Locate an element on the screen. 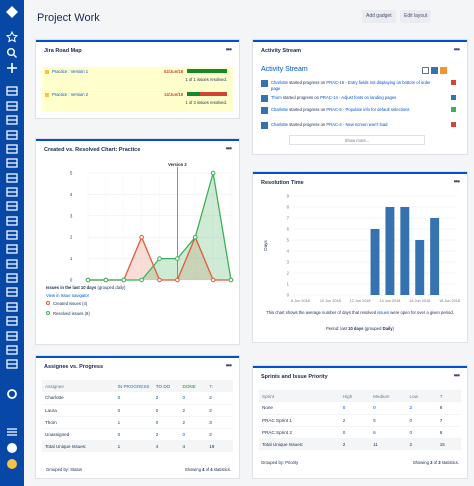 The height and width of the screenshot is (486, 474). menu-icon is located at coordinates (12, 432).